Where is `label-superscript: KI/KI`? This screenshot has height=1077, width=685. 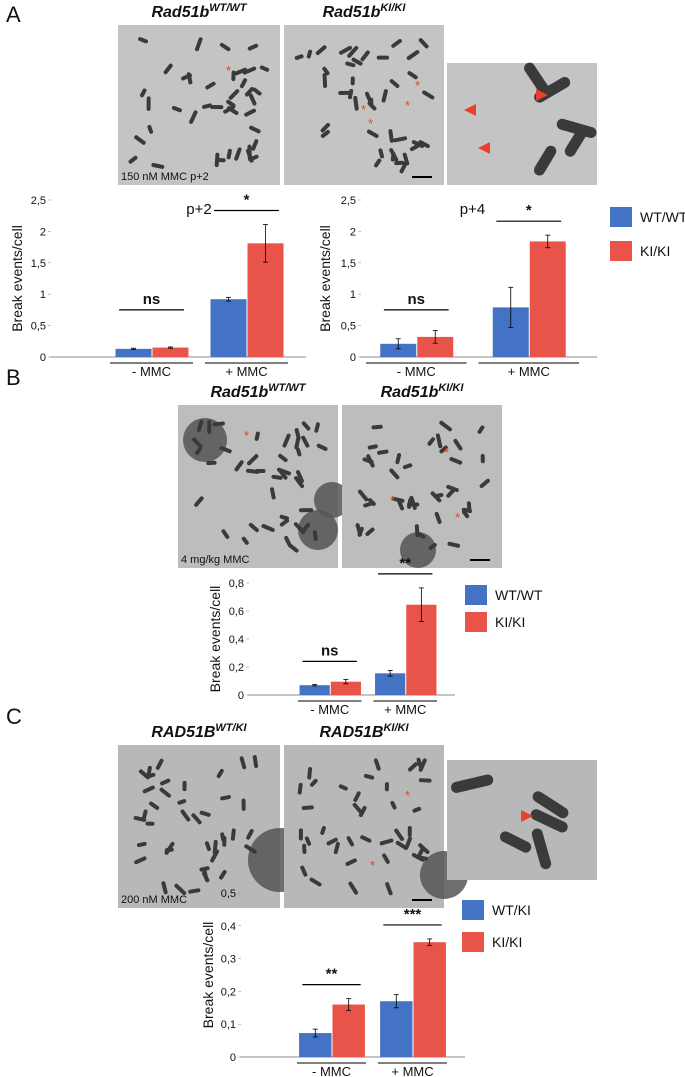
label-superscript: KI/KI is located at coordinates (451, 388).